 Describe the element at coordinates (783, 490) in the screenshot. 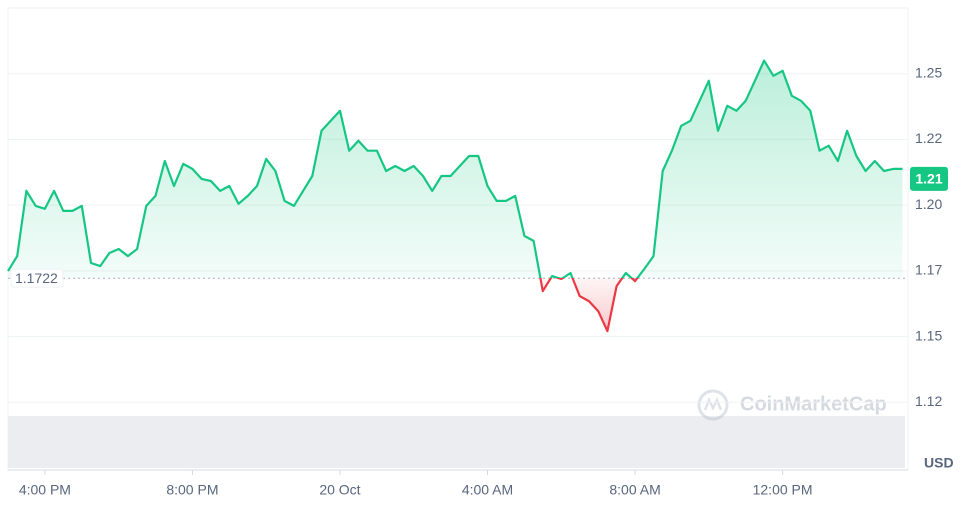

I see `x-tick-label: 12:00 PM` at that location.